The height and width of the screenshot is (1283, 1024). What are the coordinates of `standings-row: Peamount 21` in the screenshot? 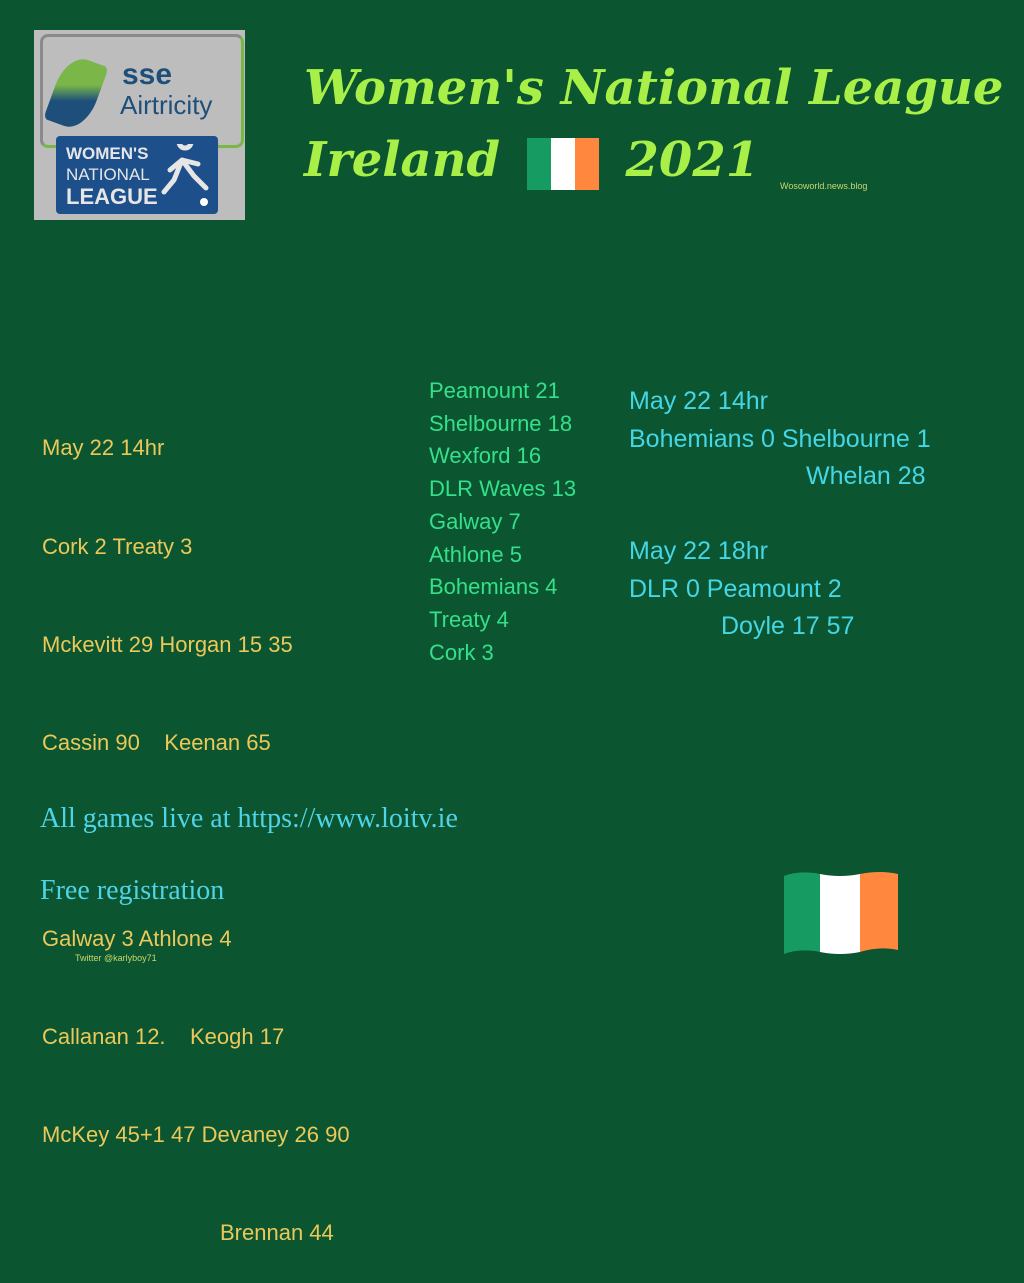 It's located at (494, 390).